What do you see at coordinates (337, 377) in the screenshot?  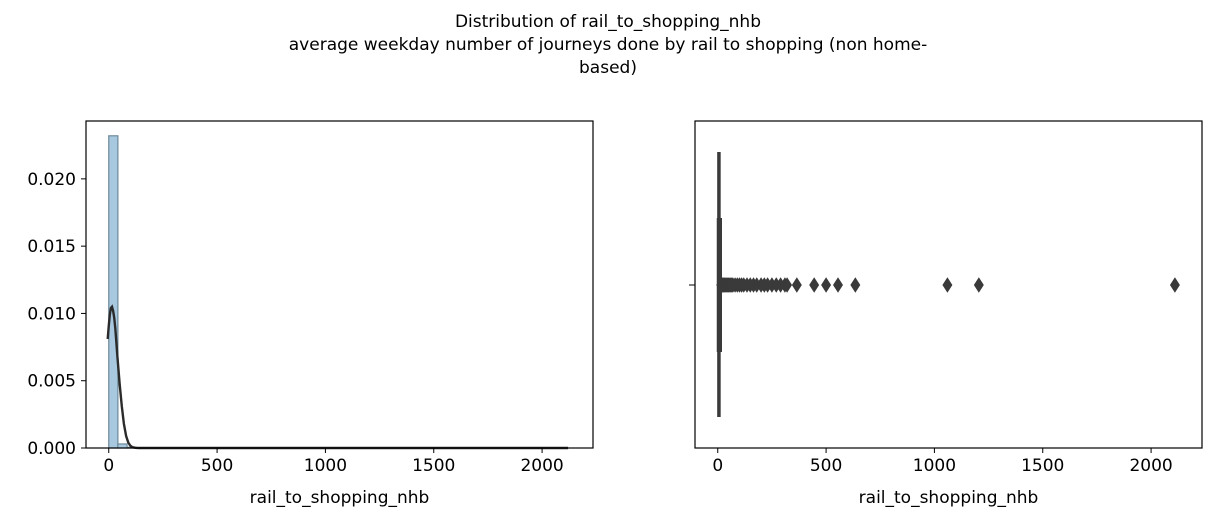 I see `kde-line` at bounding box center [337, 377].